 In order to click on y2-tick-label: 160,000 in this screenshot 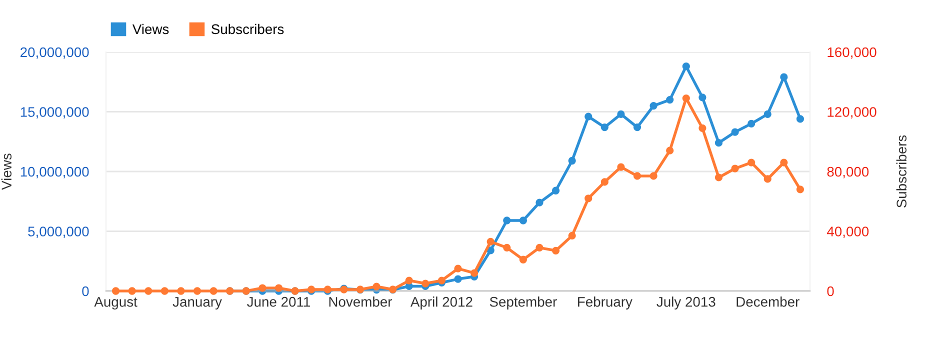, I will do `click(852, 53)`.